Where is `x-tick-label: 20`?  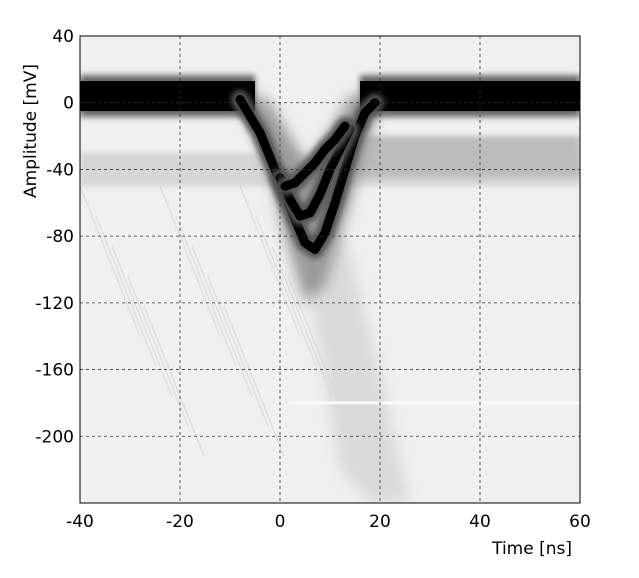
x-tick-label: 20 is located at coordinates (380, 522).